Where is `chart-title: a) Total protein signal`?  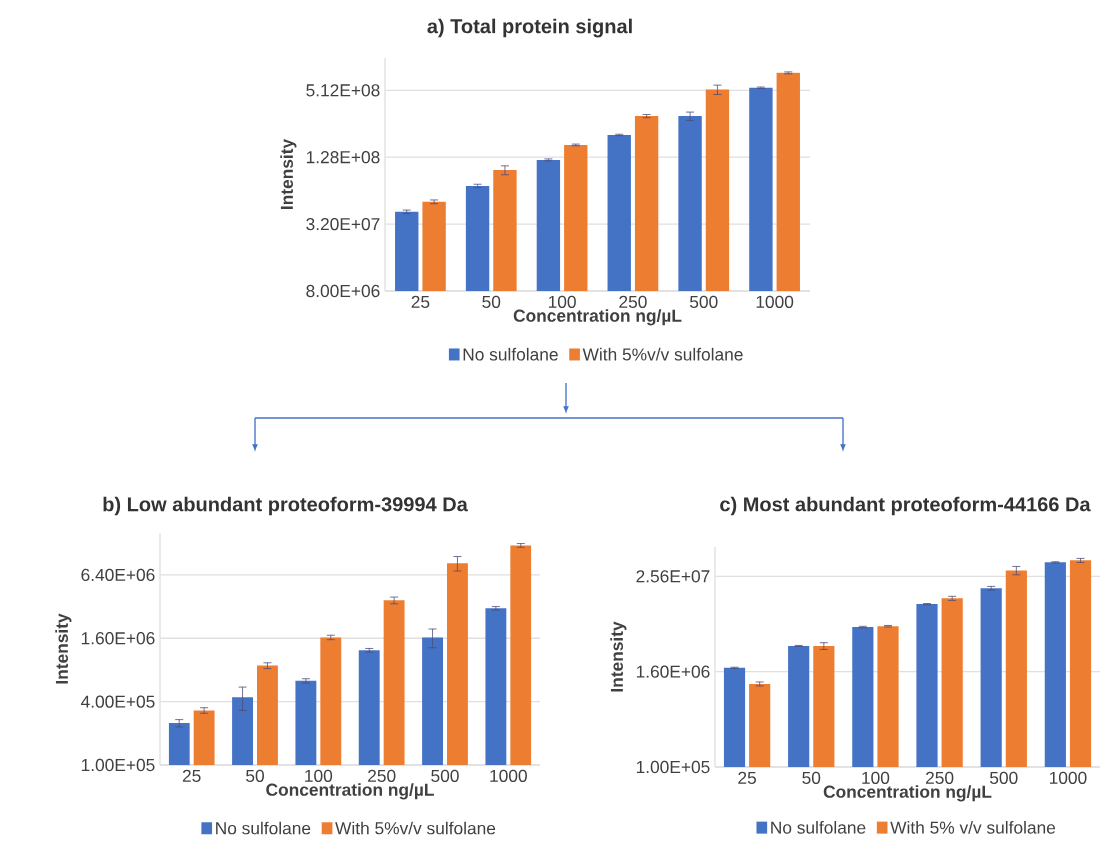 chart-title: a) Total protein signal is located at coordinates (529, 28).